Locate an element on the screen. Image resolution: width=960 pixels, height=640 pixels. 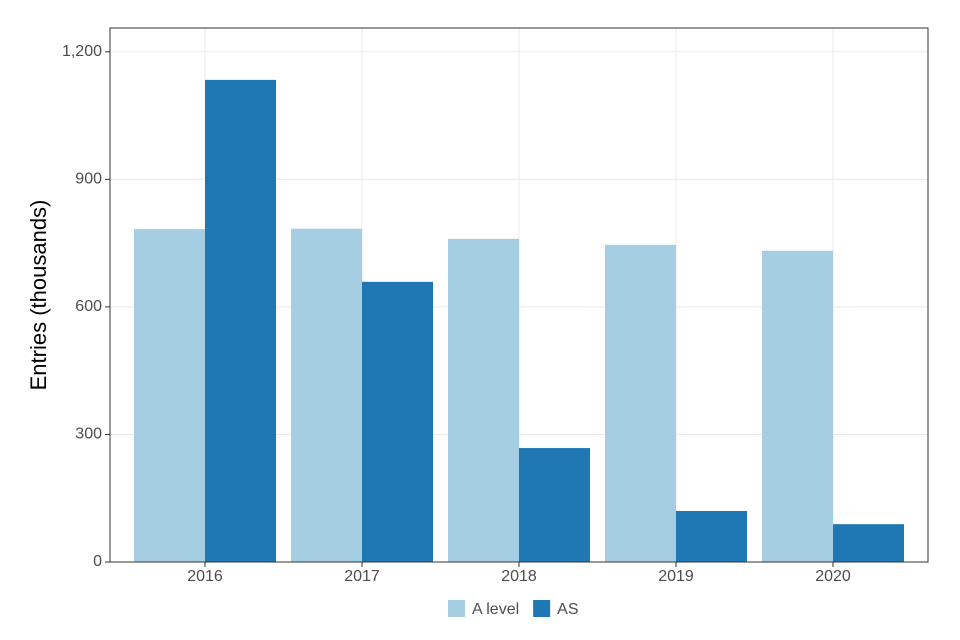
y-axis-title: Entries (thousands) is located at coordinates (38, 295).